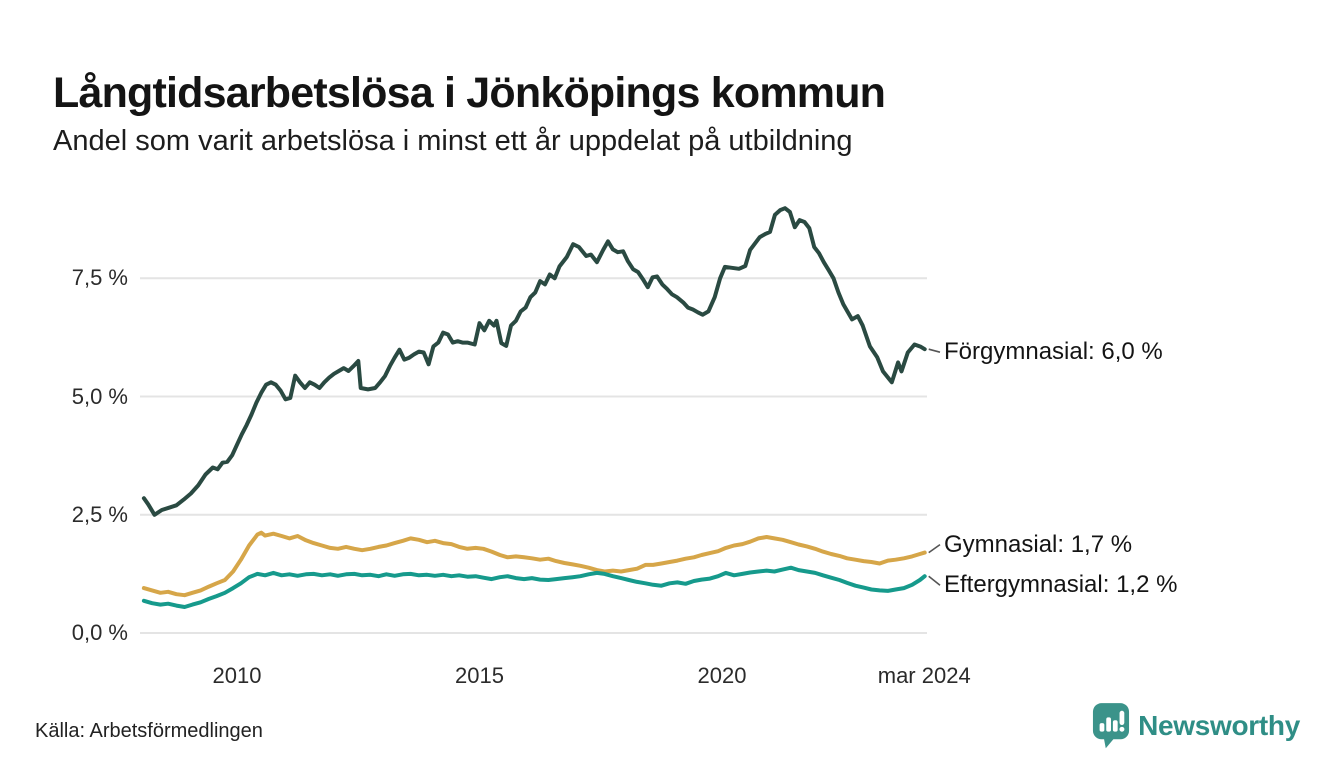 The image size is (1340, 780). What do you see at coordinates (934, 548) in the screenshot?
I see `label-leader-line-gymnasial` at bounding box center [934, 548].